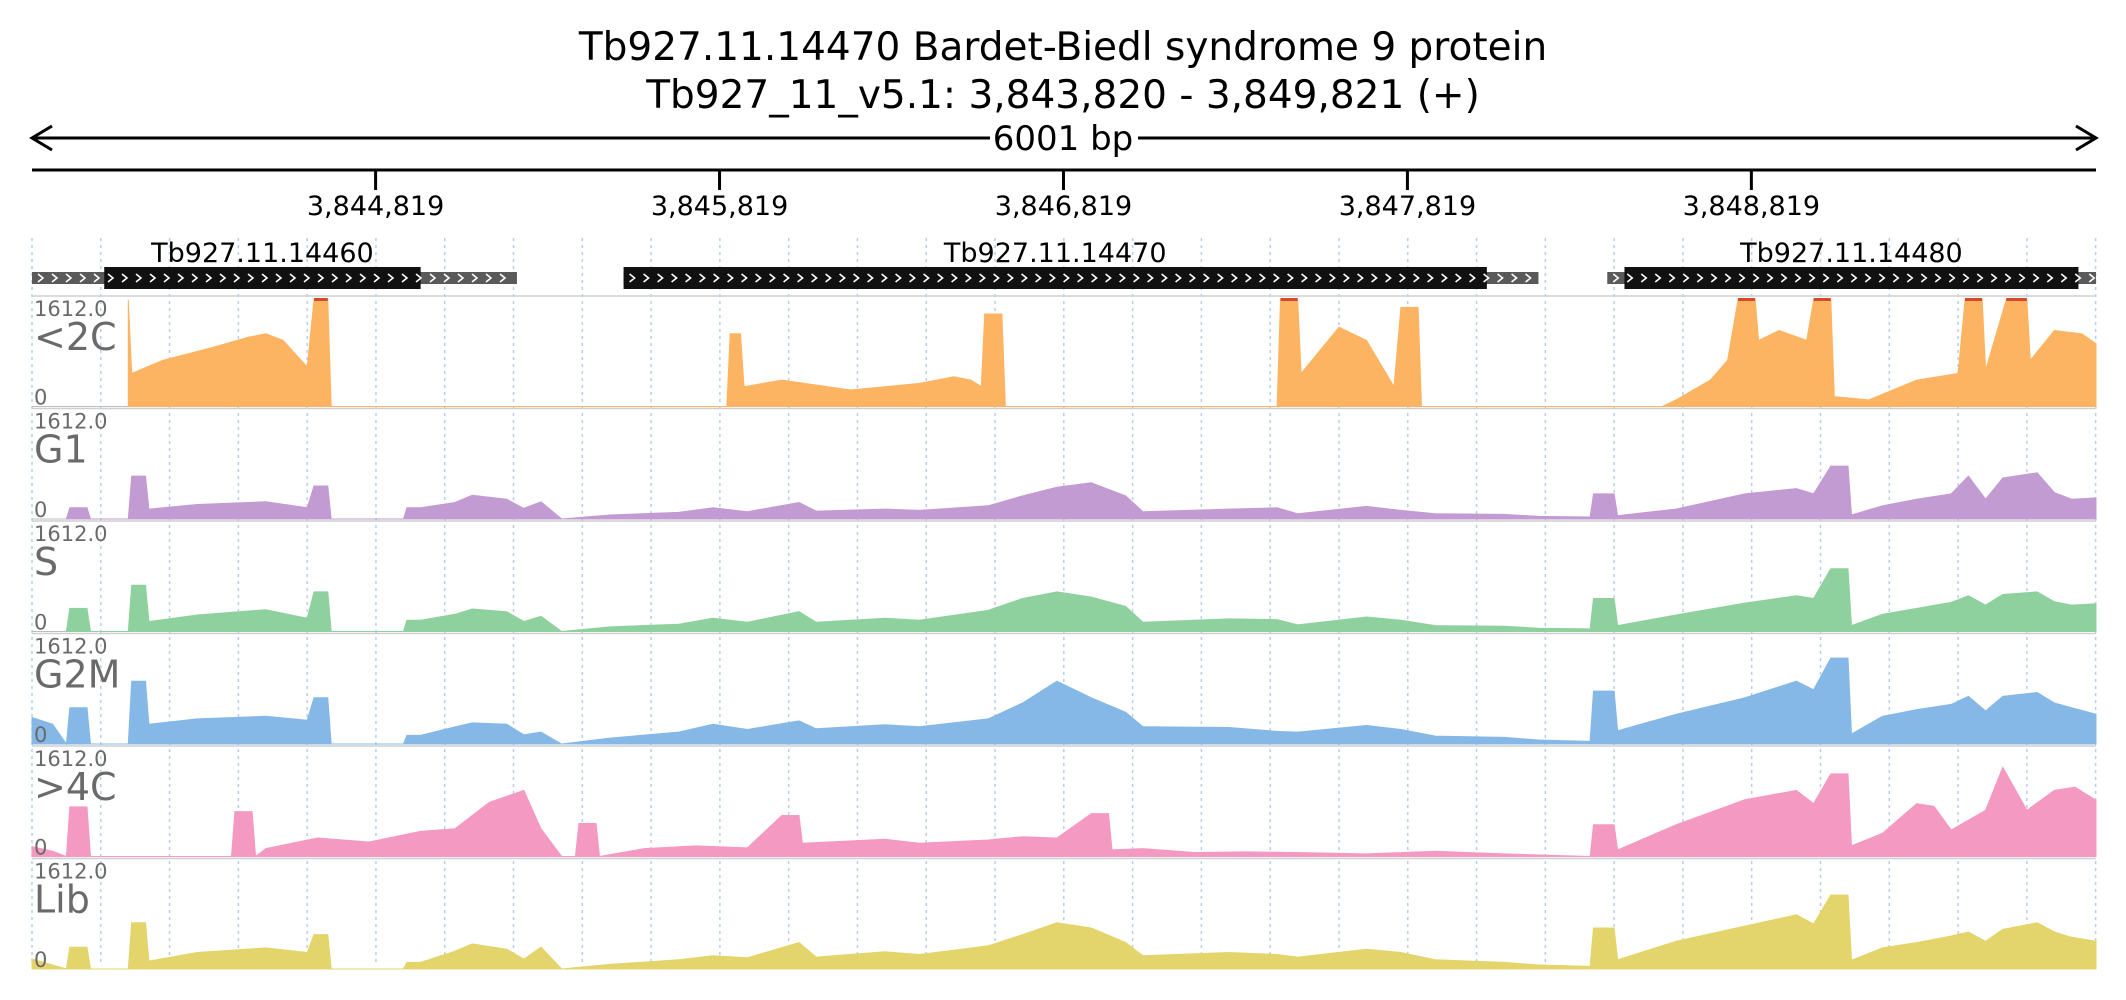 The width and height of the screenshot is (2126, 1000). I want to click on tick-label: 3,847,819, so click(1407, 206).